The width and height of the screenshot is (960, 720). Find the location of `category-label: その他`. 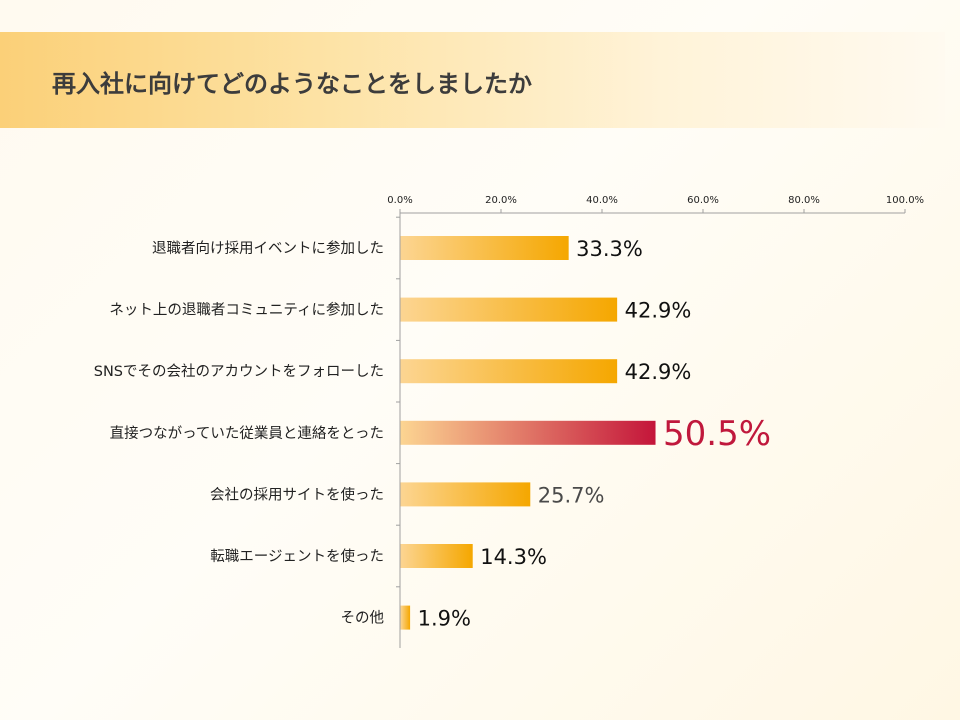

category-label: その他 is located at coordinates (363, 618).